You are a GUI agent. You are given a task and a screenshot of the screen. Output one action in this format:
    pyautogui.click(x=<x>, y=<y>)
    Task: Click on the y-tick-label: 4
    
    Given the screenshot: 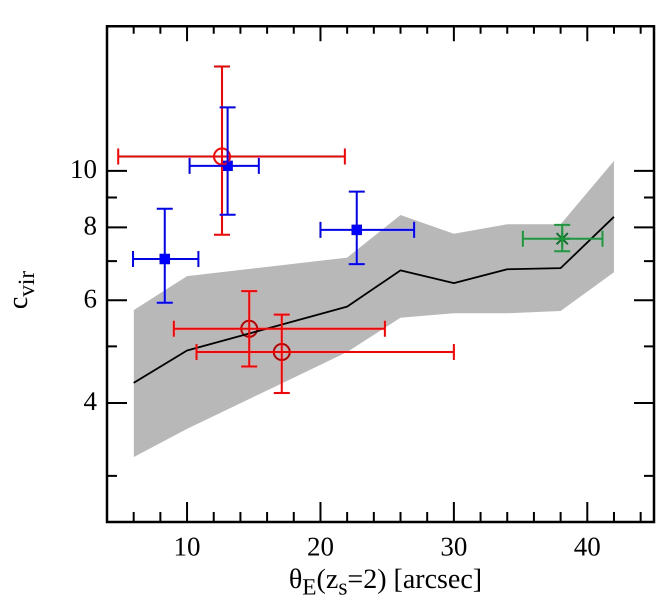 What is the action you would take?
    pyautogui.click(x=91, y=401)
    